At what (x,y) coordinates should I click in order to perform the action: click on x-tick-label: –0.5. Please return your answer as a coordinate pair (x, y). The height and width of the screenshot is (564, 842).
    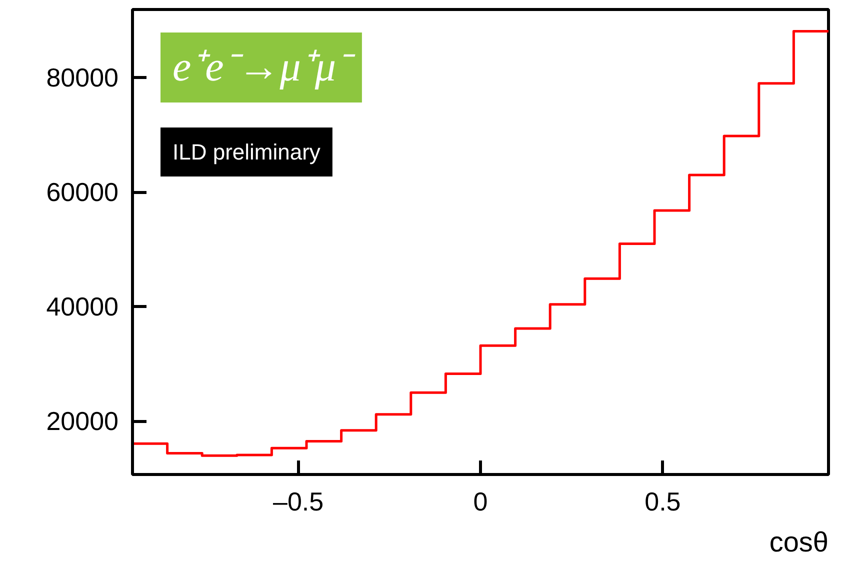
    Looking at the image, I should click on (298, 501).